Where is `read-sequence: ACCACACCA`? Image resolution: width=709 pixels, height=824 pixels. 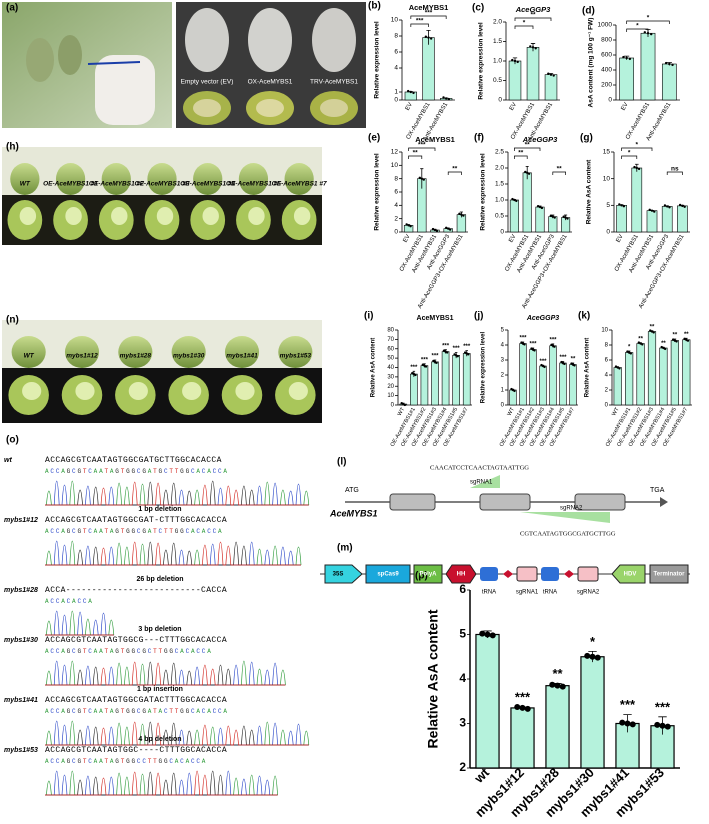
read-sequence: ACCACACCA is located at coordinates (69, 601).